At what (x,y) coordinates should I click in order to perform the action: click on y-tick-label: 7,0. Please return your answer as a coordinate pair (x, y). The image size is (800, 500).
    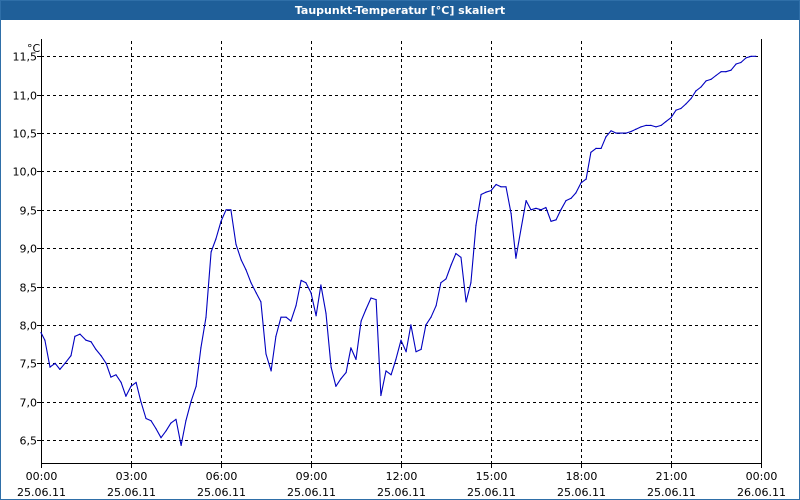
    Looking at the image, I should click on (29, 403).